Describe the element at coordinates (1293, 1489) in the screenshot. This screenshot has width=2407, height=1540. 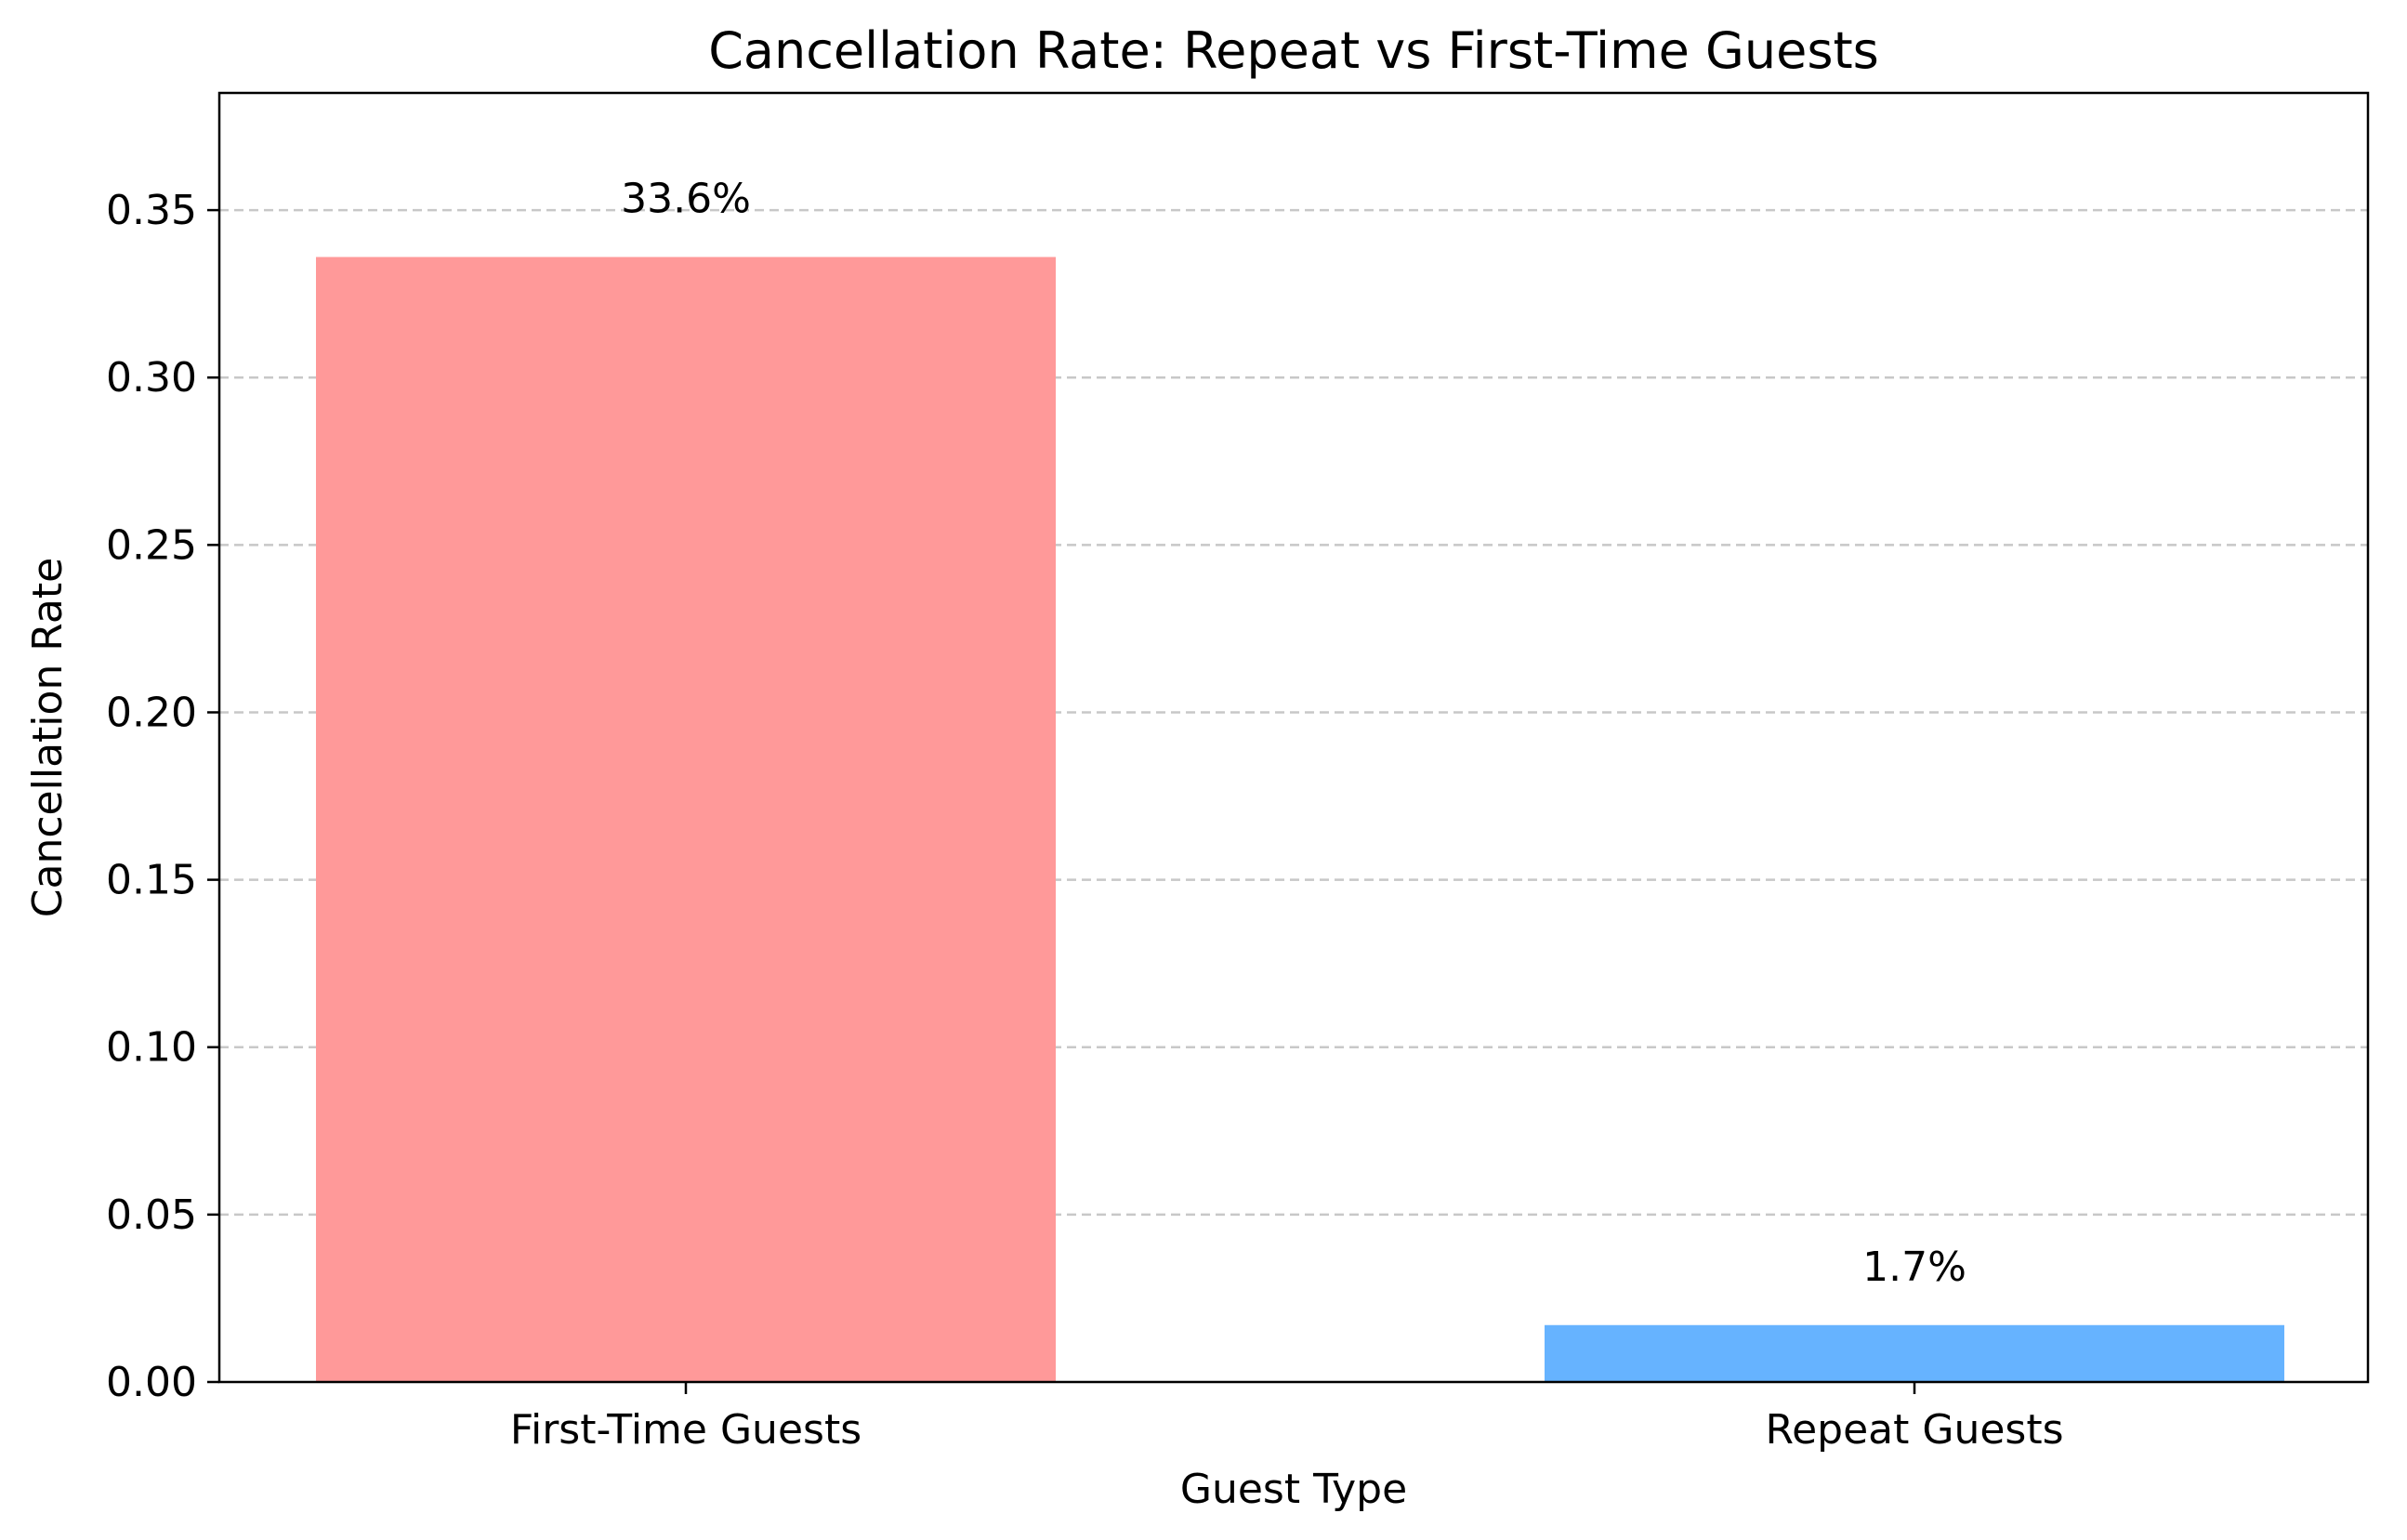
I see `x-axis-title: Guest Type` at that location.